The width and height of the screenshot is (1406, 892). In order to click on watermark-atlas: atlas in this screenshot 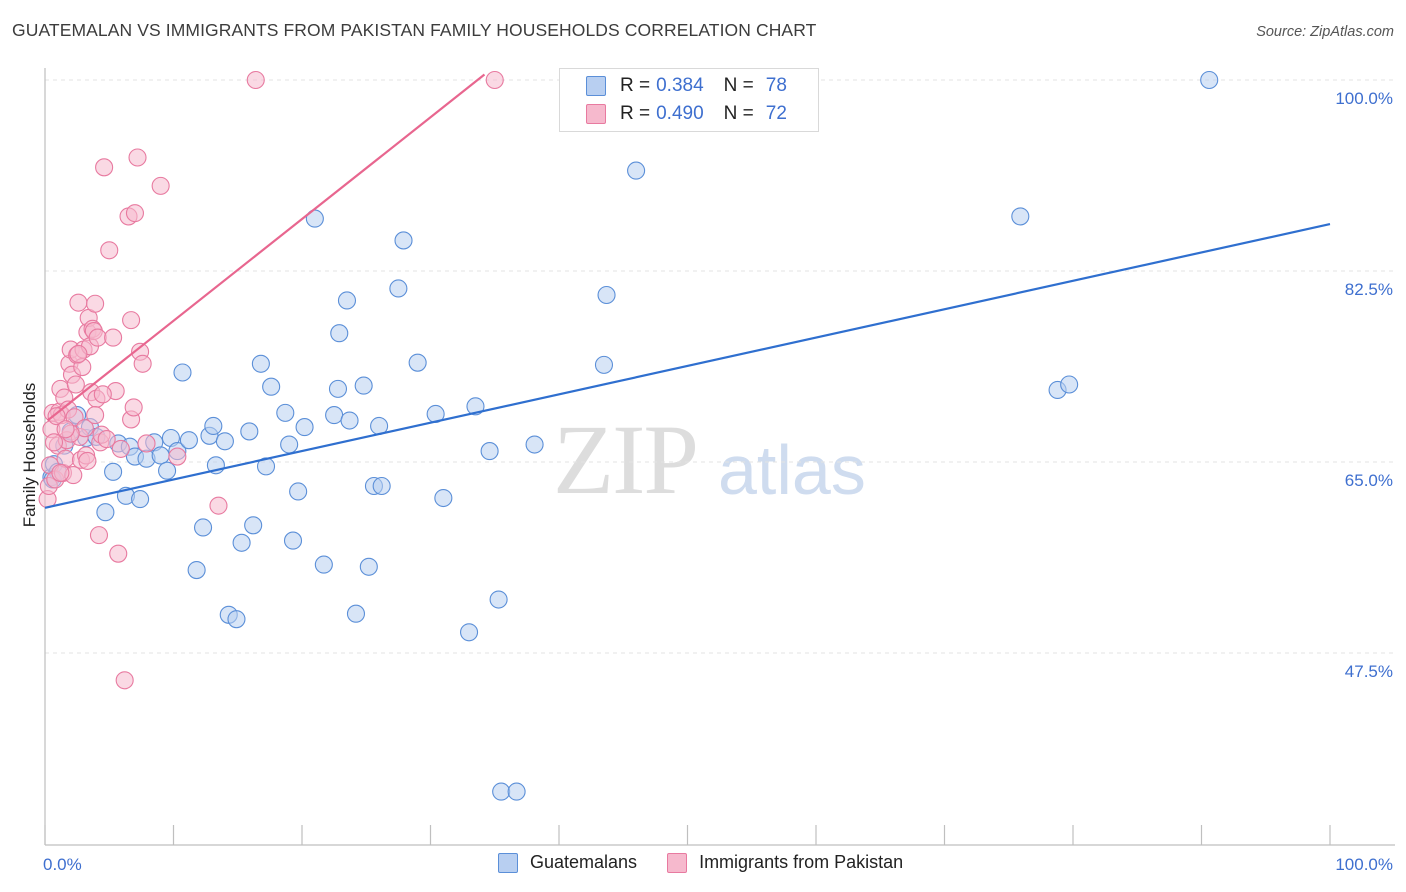, I will do `click(792, 470)`.